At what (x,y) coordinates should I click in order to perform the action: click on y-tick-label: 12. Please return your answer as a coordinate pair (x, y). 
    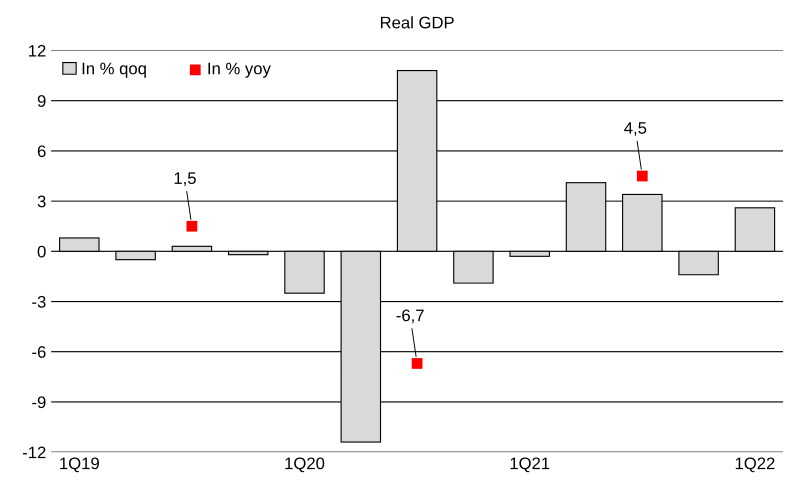
    Looking at the image, I should click on (37, 50).